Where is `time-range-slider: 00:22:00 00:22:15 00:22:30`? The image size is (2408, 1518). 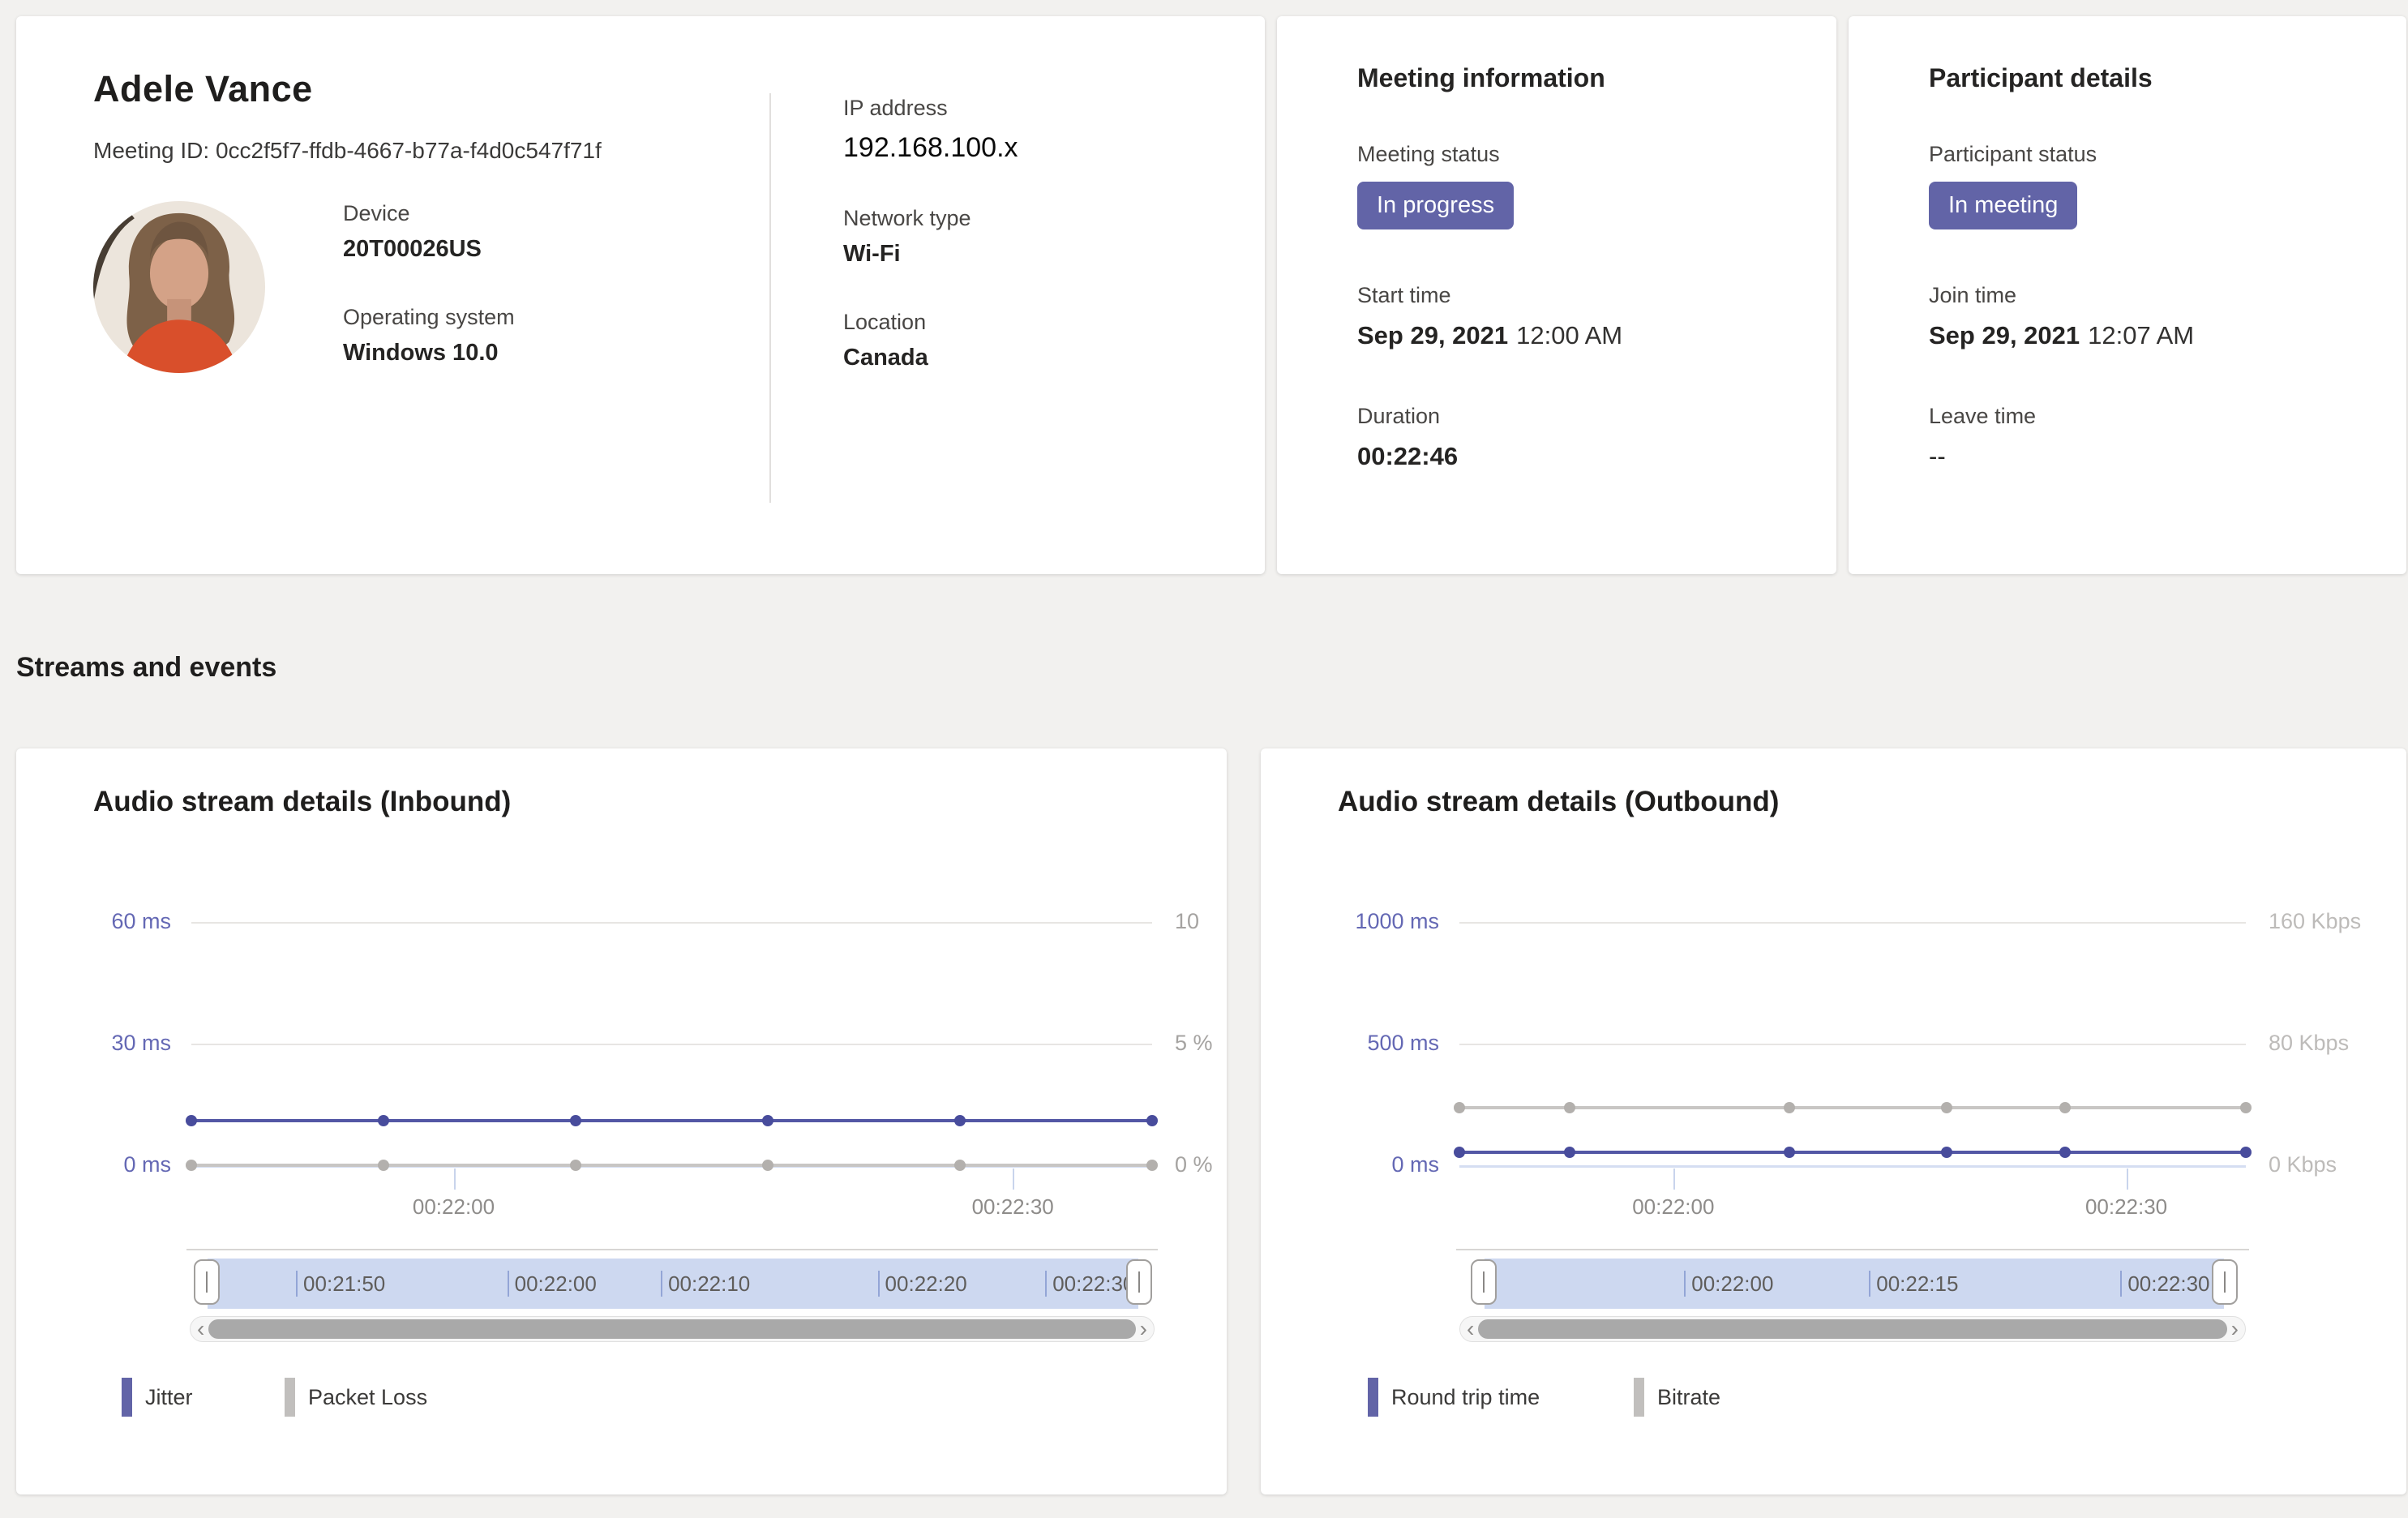
time-range-slider: 00:22:00 00:22:15 00:22:30 is located at coordinates (1855, 1284).